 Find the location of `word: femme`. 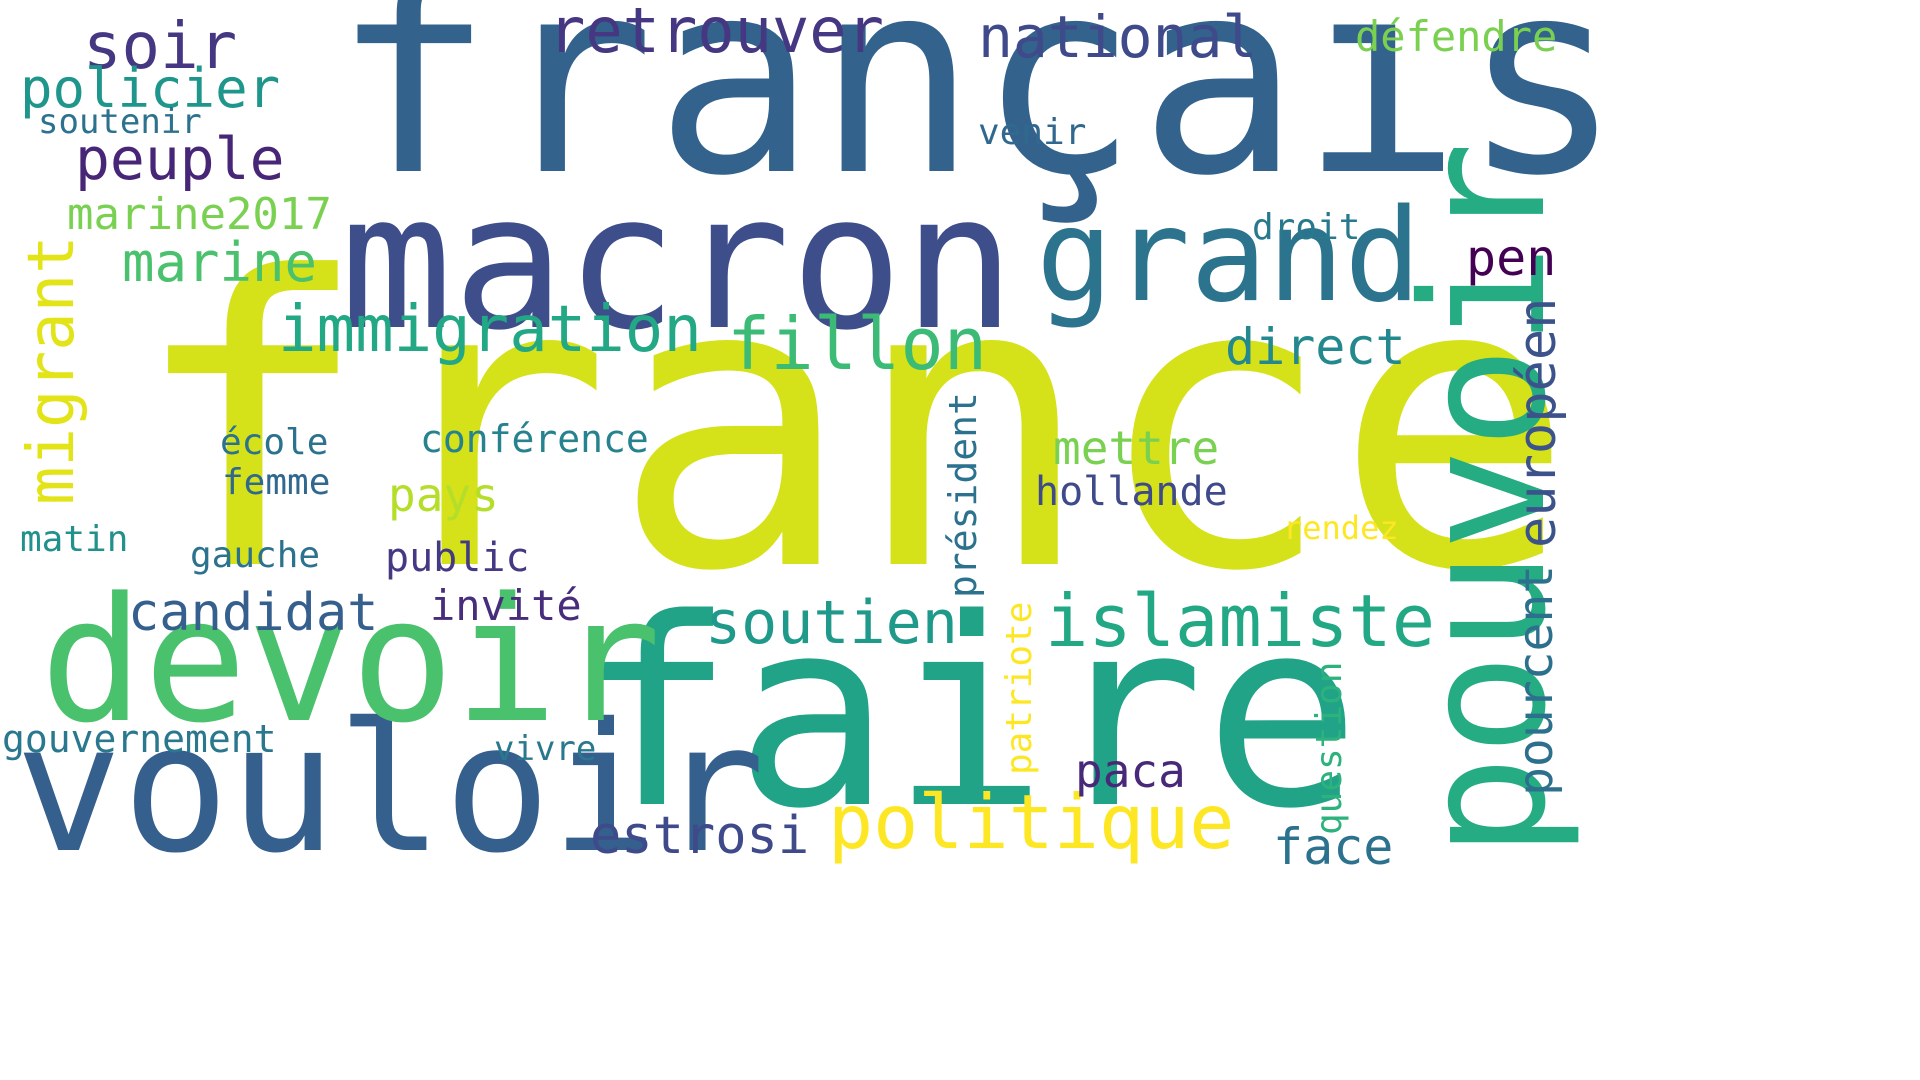

word: femme is located at coordinates (276, 482).